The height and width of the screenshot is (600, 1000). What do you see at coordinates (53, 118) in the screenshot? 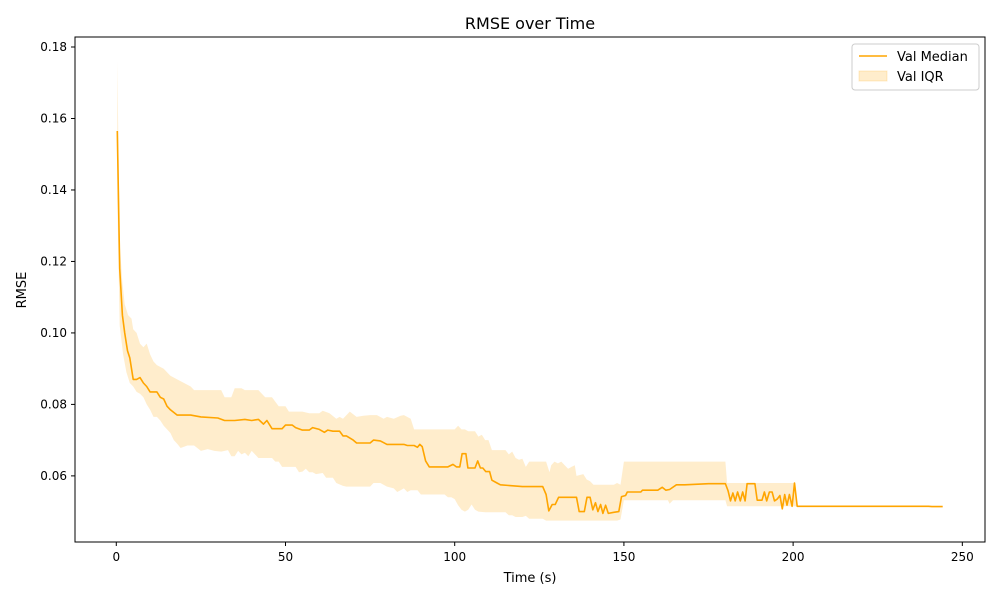
I see `y-tick-label: 0.16` at bounding box center [53, 118].